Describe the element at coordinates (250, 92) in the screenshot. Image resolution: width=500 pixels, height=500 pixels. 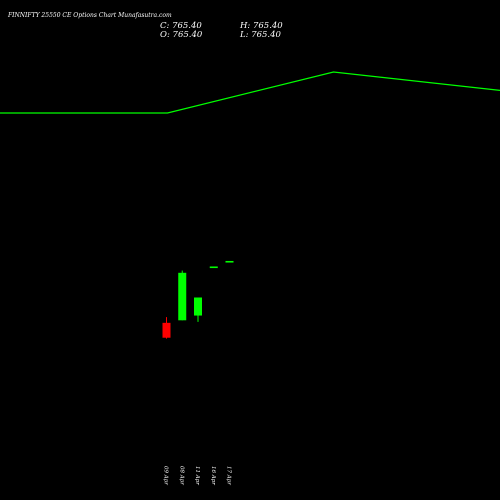
I see `overlay-line` at that location.